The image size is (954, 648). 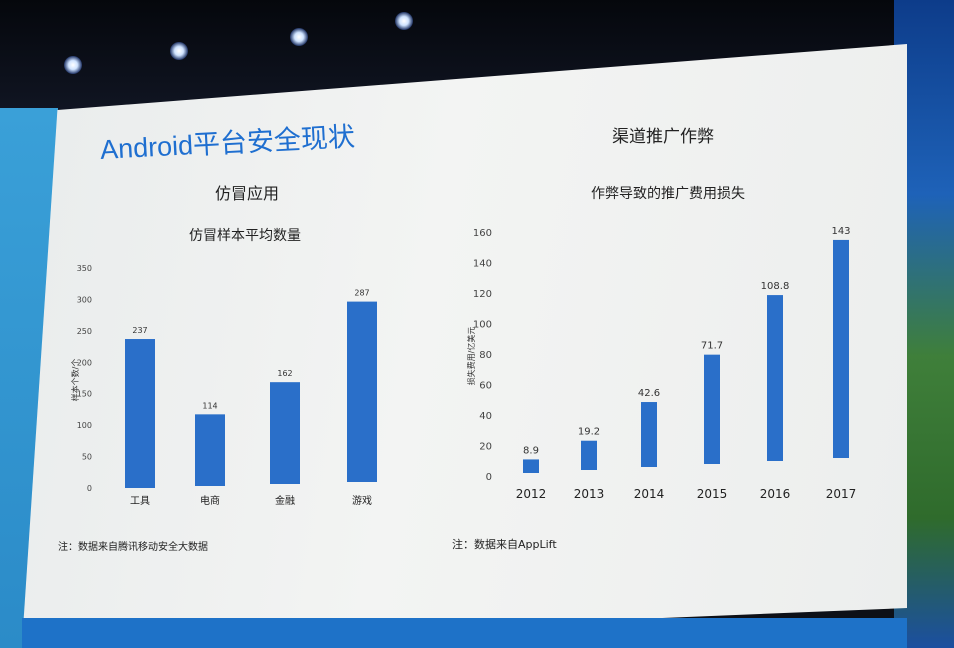 What do you see at coordinates (75, 380) in the screenshot?
I see `y-axis-label: 样本个数/个` at bounding box center [75, 380].